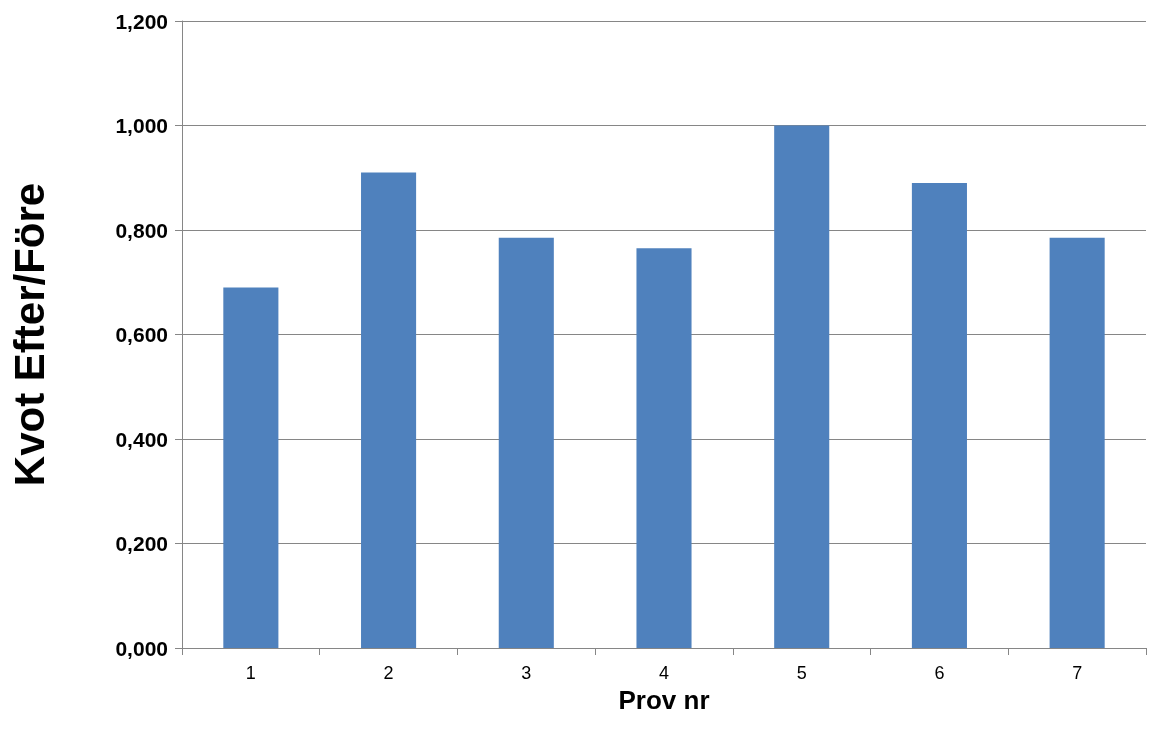 The width and height of the screenshot is (1161, 742). Describe the element at coordinates (141, 334) in the screenshot. I see `y-tick-label: 0,600` at that location.